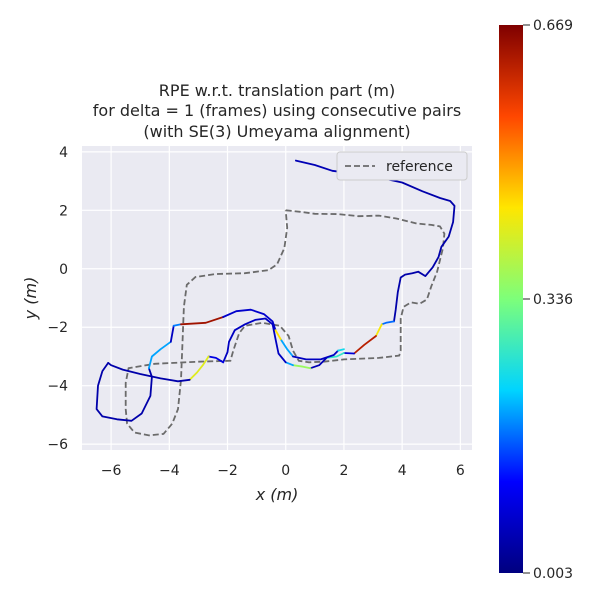 Image resolution: width=600 pixels, height=600 pixels. Describe the element at coordinates (553, 26) in the screenshot. I see `colorbar-tick-label: 0.669` at that location.